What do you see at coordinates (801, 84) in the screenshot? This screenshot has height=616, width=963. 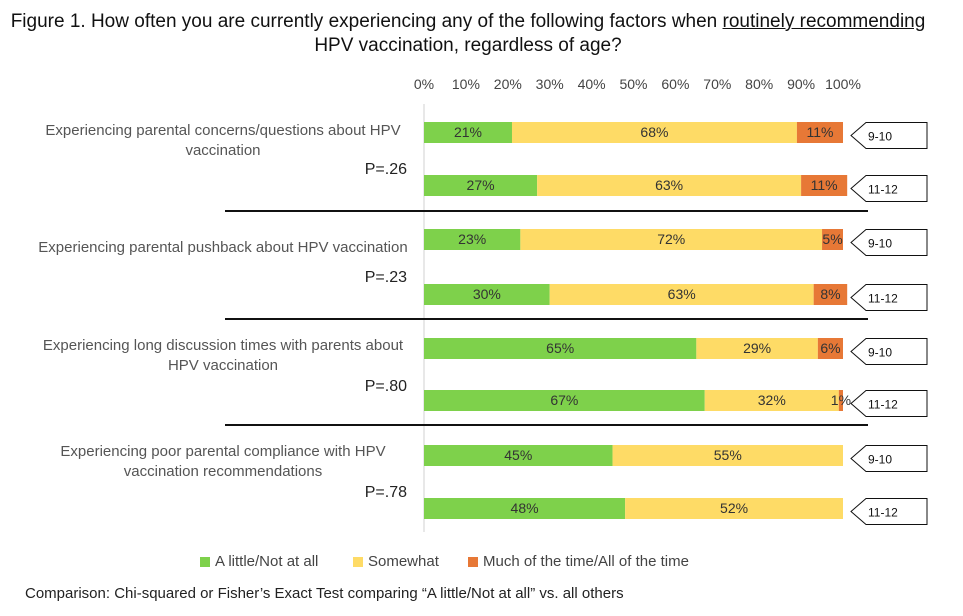 I see `x-tick-label: 90%` at bounding box center [801, 84].